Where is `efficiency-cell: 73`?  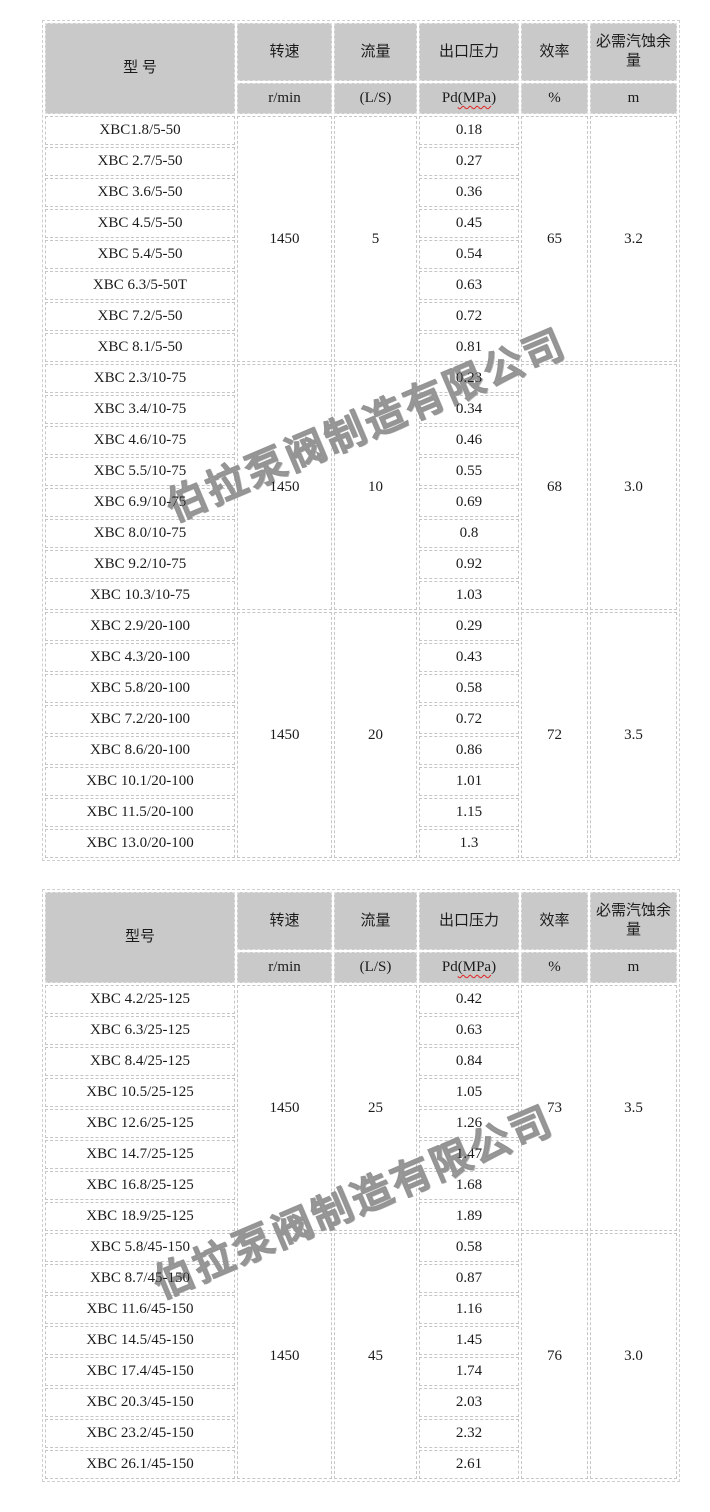
efficiency-cell: 73 is located at coordinates (554, 1108).